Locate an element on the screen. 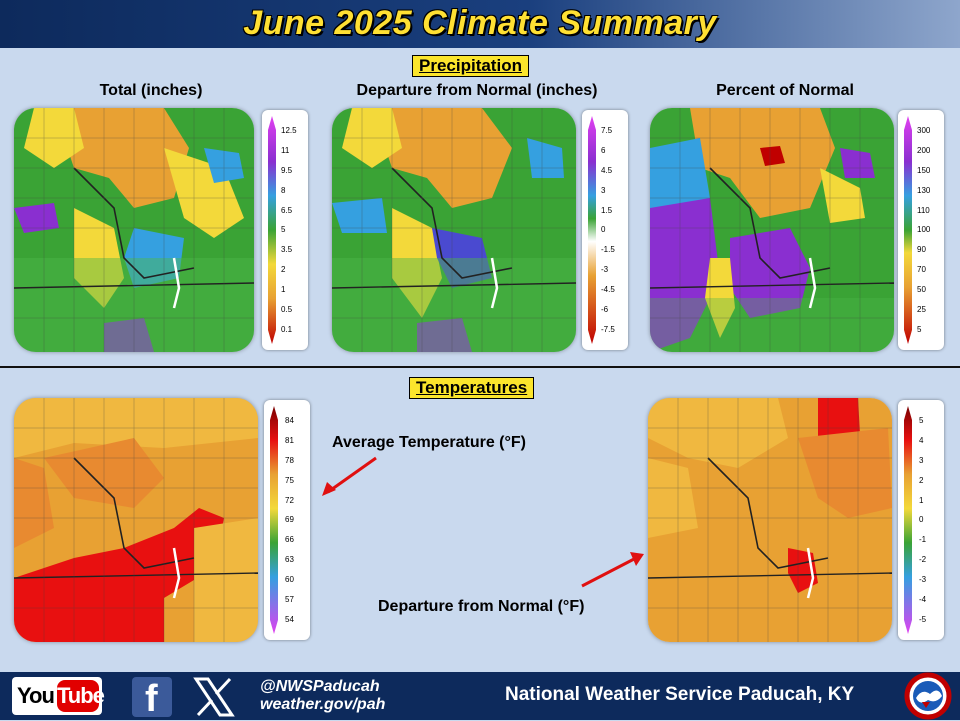  x-icon is located at coordinates (214, 697).